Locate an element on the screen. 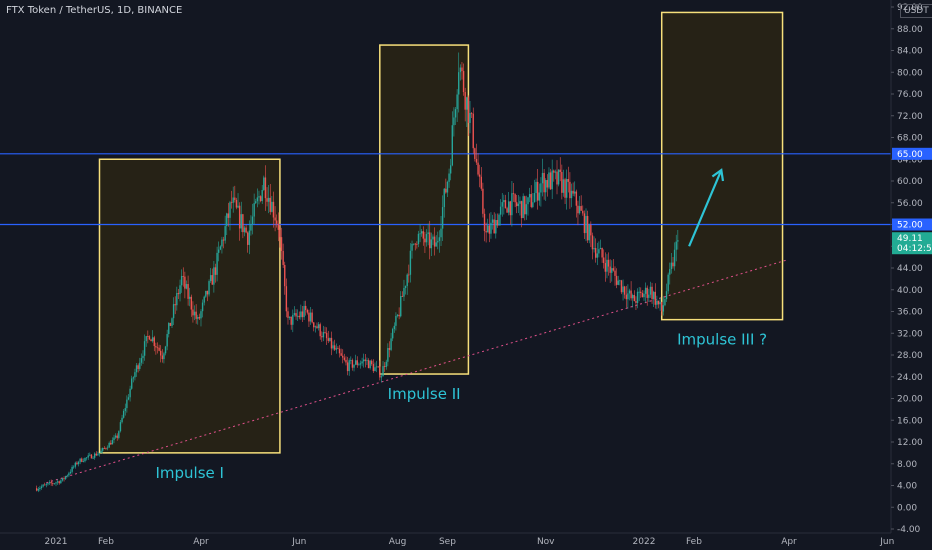 The image size is (932, 550). currency-badge: USDT is located at coordinates (916, 11).